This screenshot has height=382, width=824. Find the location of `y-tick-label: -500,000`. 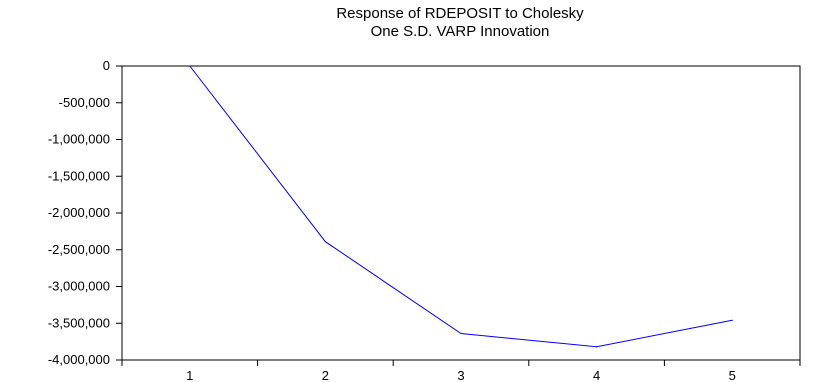

y-tick-label: -500,000 is located at coordinates (84, 102).